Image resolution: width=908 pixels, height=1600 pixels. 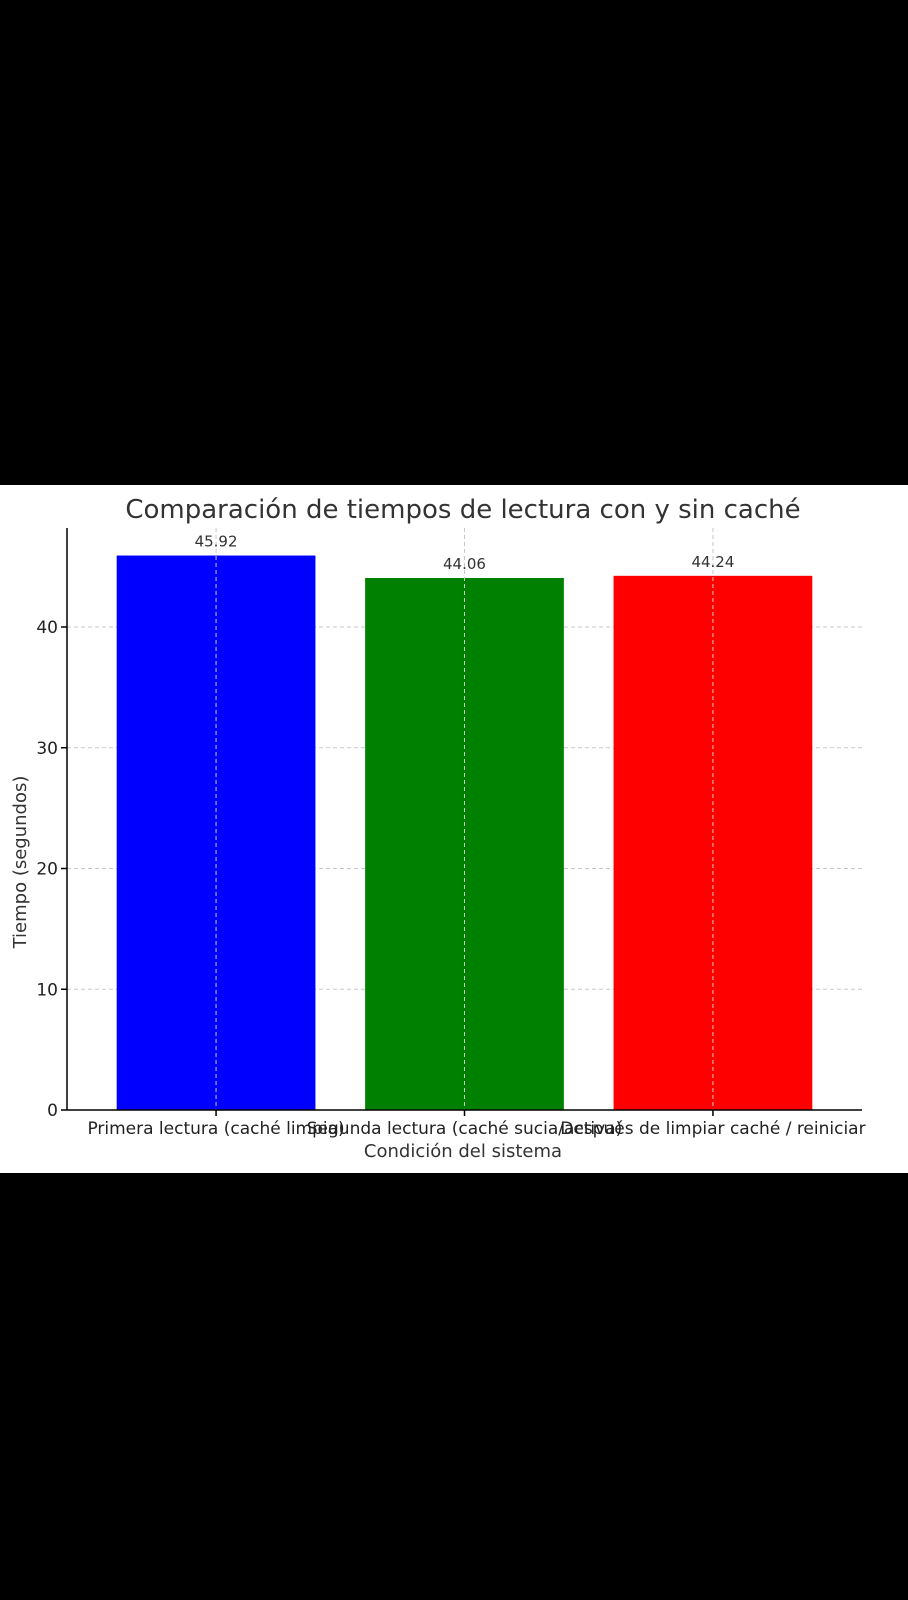 I want to click on y-tick-label: 20, so click(x=47, y=870).